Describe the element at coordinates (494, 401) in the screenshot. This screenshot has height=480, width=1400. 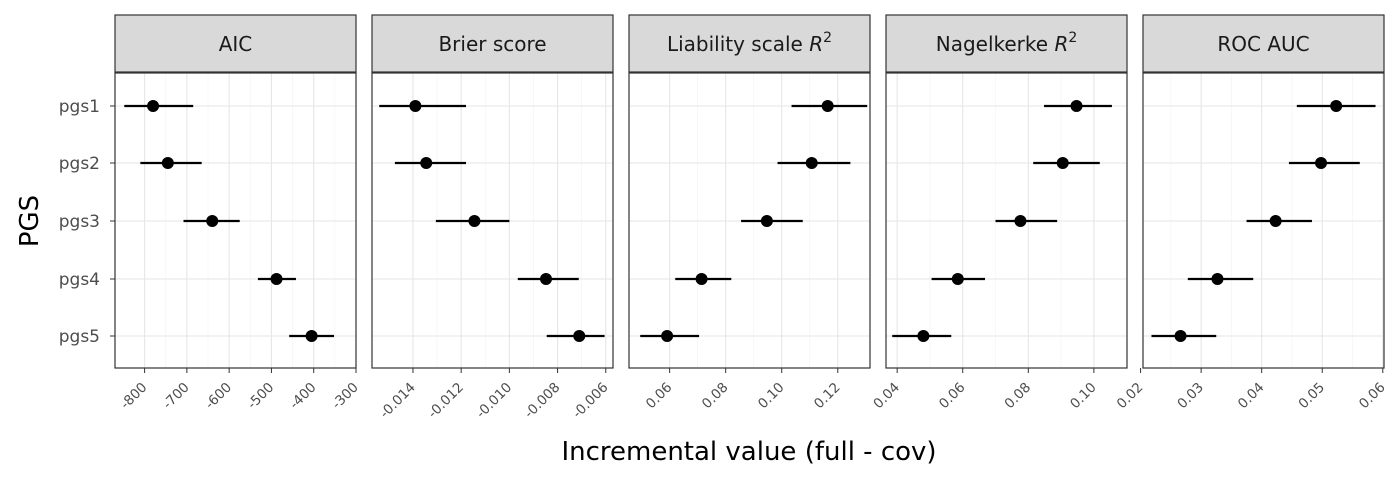
I see `x-tick-label: -0.010` at that location.